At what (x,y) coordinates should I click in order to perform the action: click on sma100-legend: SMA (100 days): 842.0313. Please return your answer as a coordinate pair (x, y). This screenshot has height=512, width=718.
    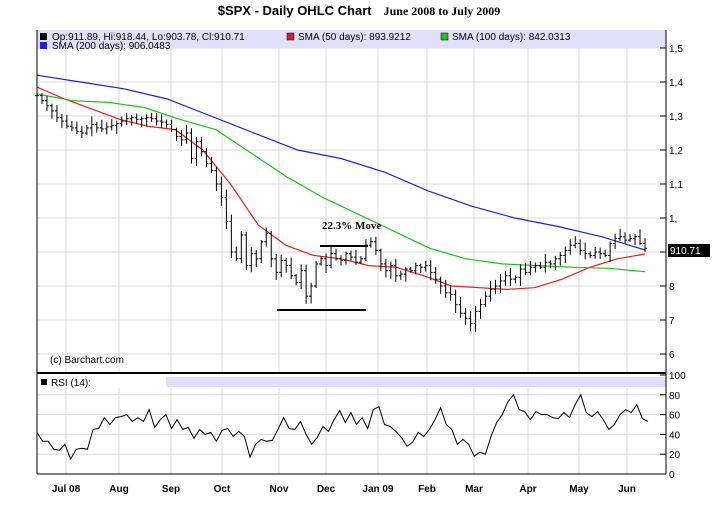
    Looking at the image, I should click on (511, 37).